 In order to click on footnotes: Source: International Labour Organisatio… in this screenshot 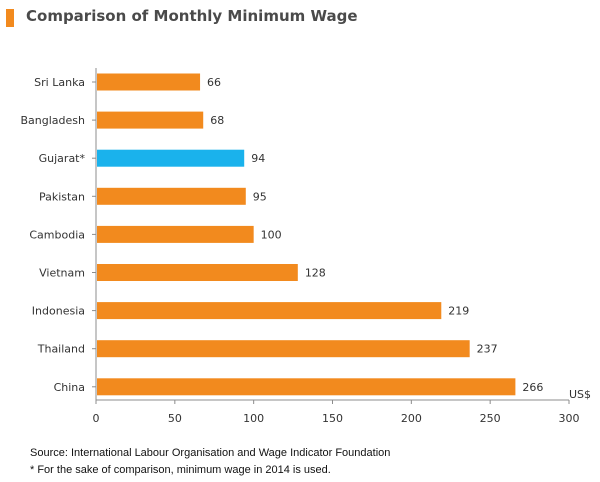, I will do `click(210, 462)`.